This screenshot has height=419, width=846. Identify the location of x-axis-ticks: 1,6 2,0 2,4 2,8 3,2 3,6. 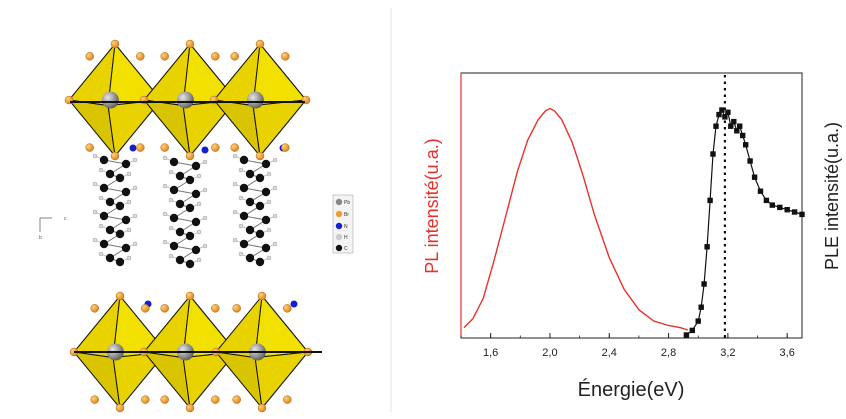
(627, 346).